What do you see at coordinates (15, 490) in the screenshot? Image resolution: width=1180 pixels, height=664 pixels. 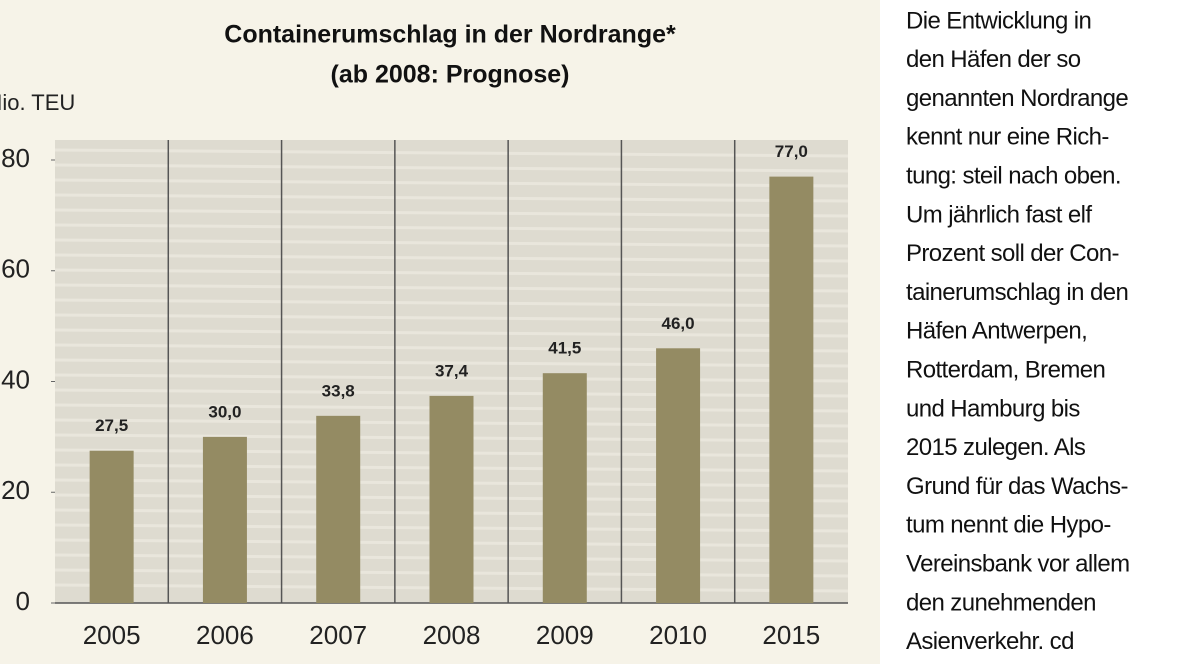 I see `y-tick-label: 20` at bounding box center [15, 490].